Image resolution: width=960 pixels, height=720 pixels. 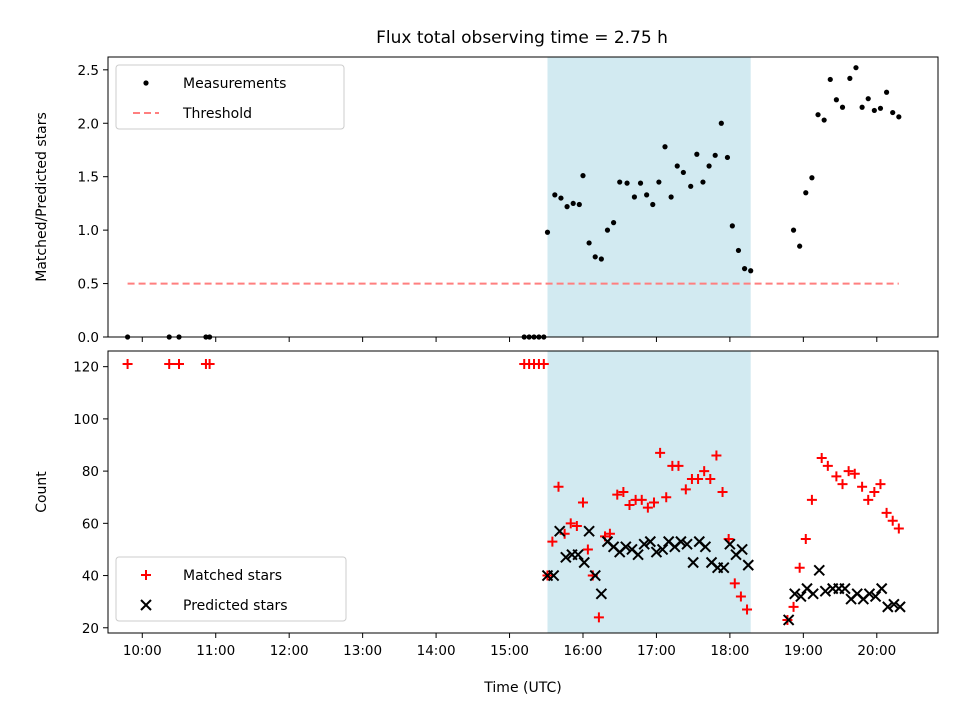 I want to click on legend-label: Measurements, so click(x=234, y=84).